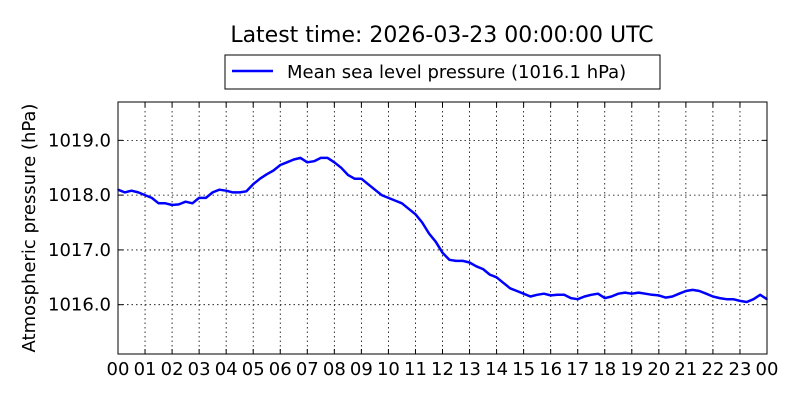 This screenshot has width=800, height=400. I want to click on chart-title: Latest time: 2026-03-23 00:00:00 UTC, so click(441, 35).